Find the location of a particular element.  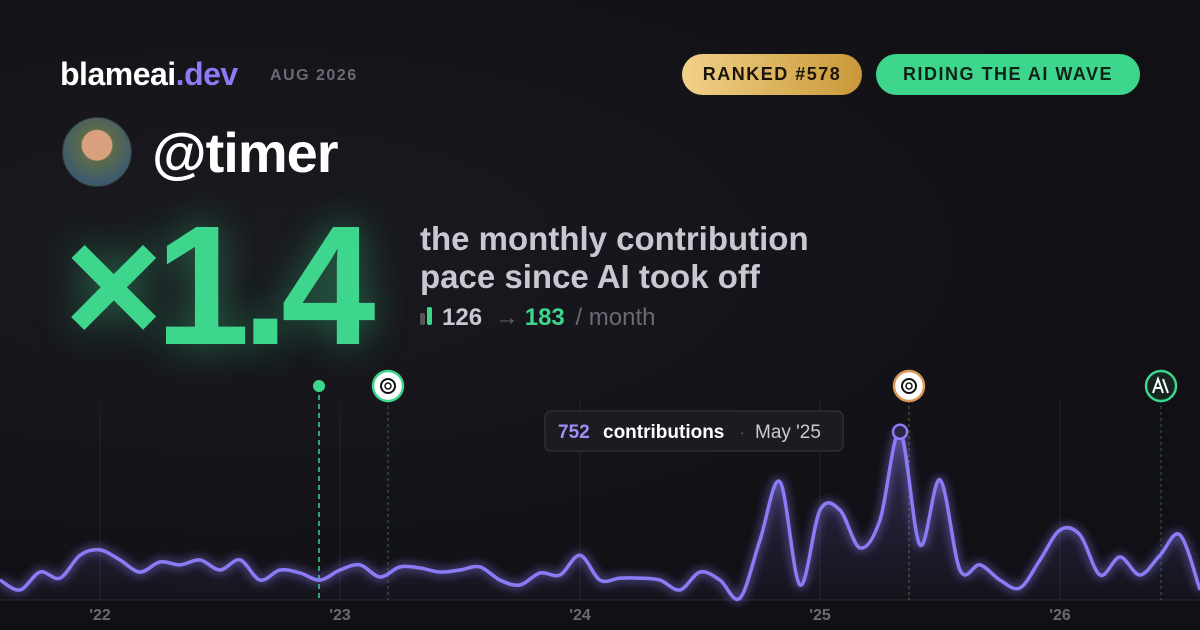

avatar is located at coordinates (97, 152).